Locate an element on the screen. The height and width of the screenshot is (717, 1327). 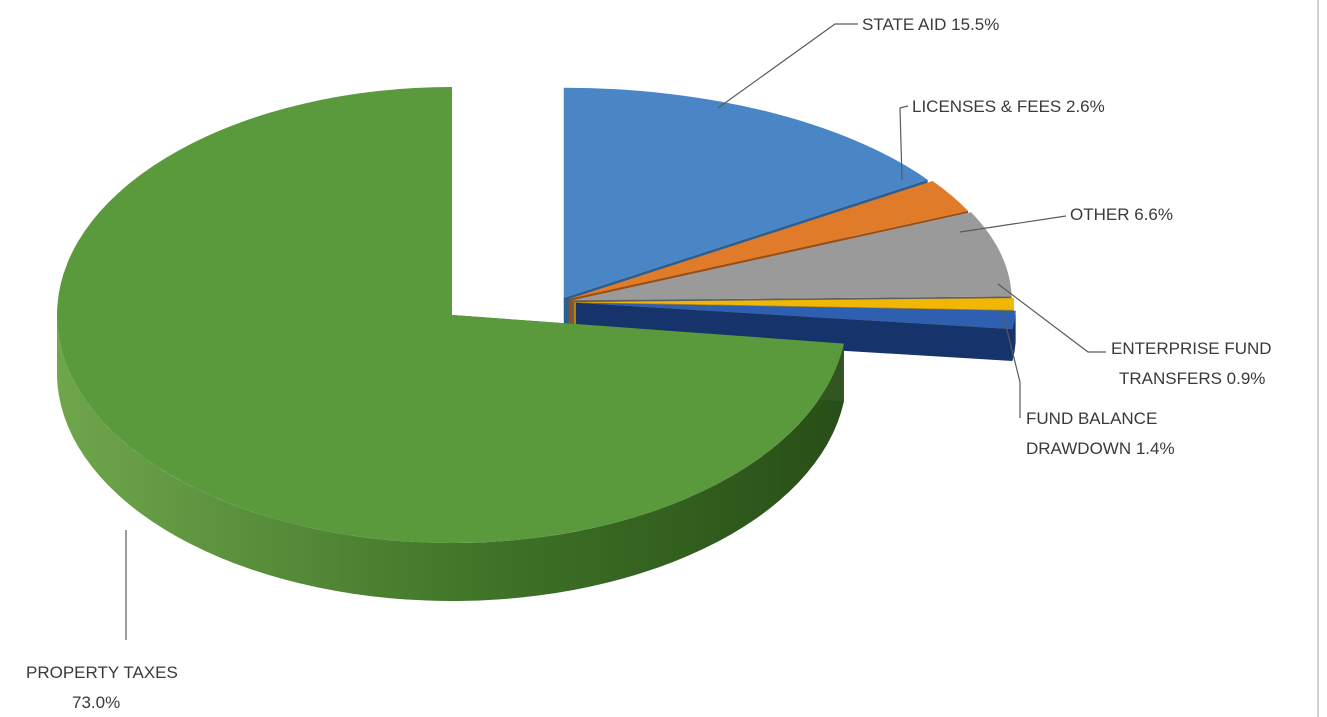
data-label-line: STATE AID 15.5% is located at coordinates (930, 24).